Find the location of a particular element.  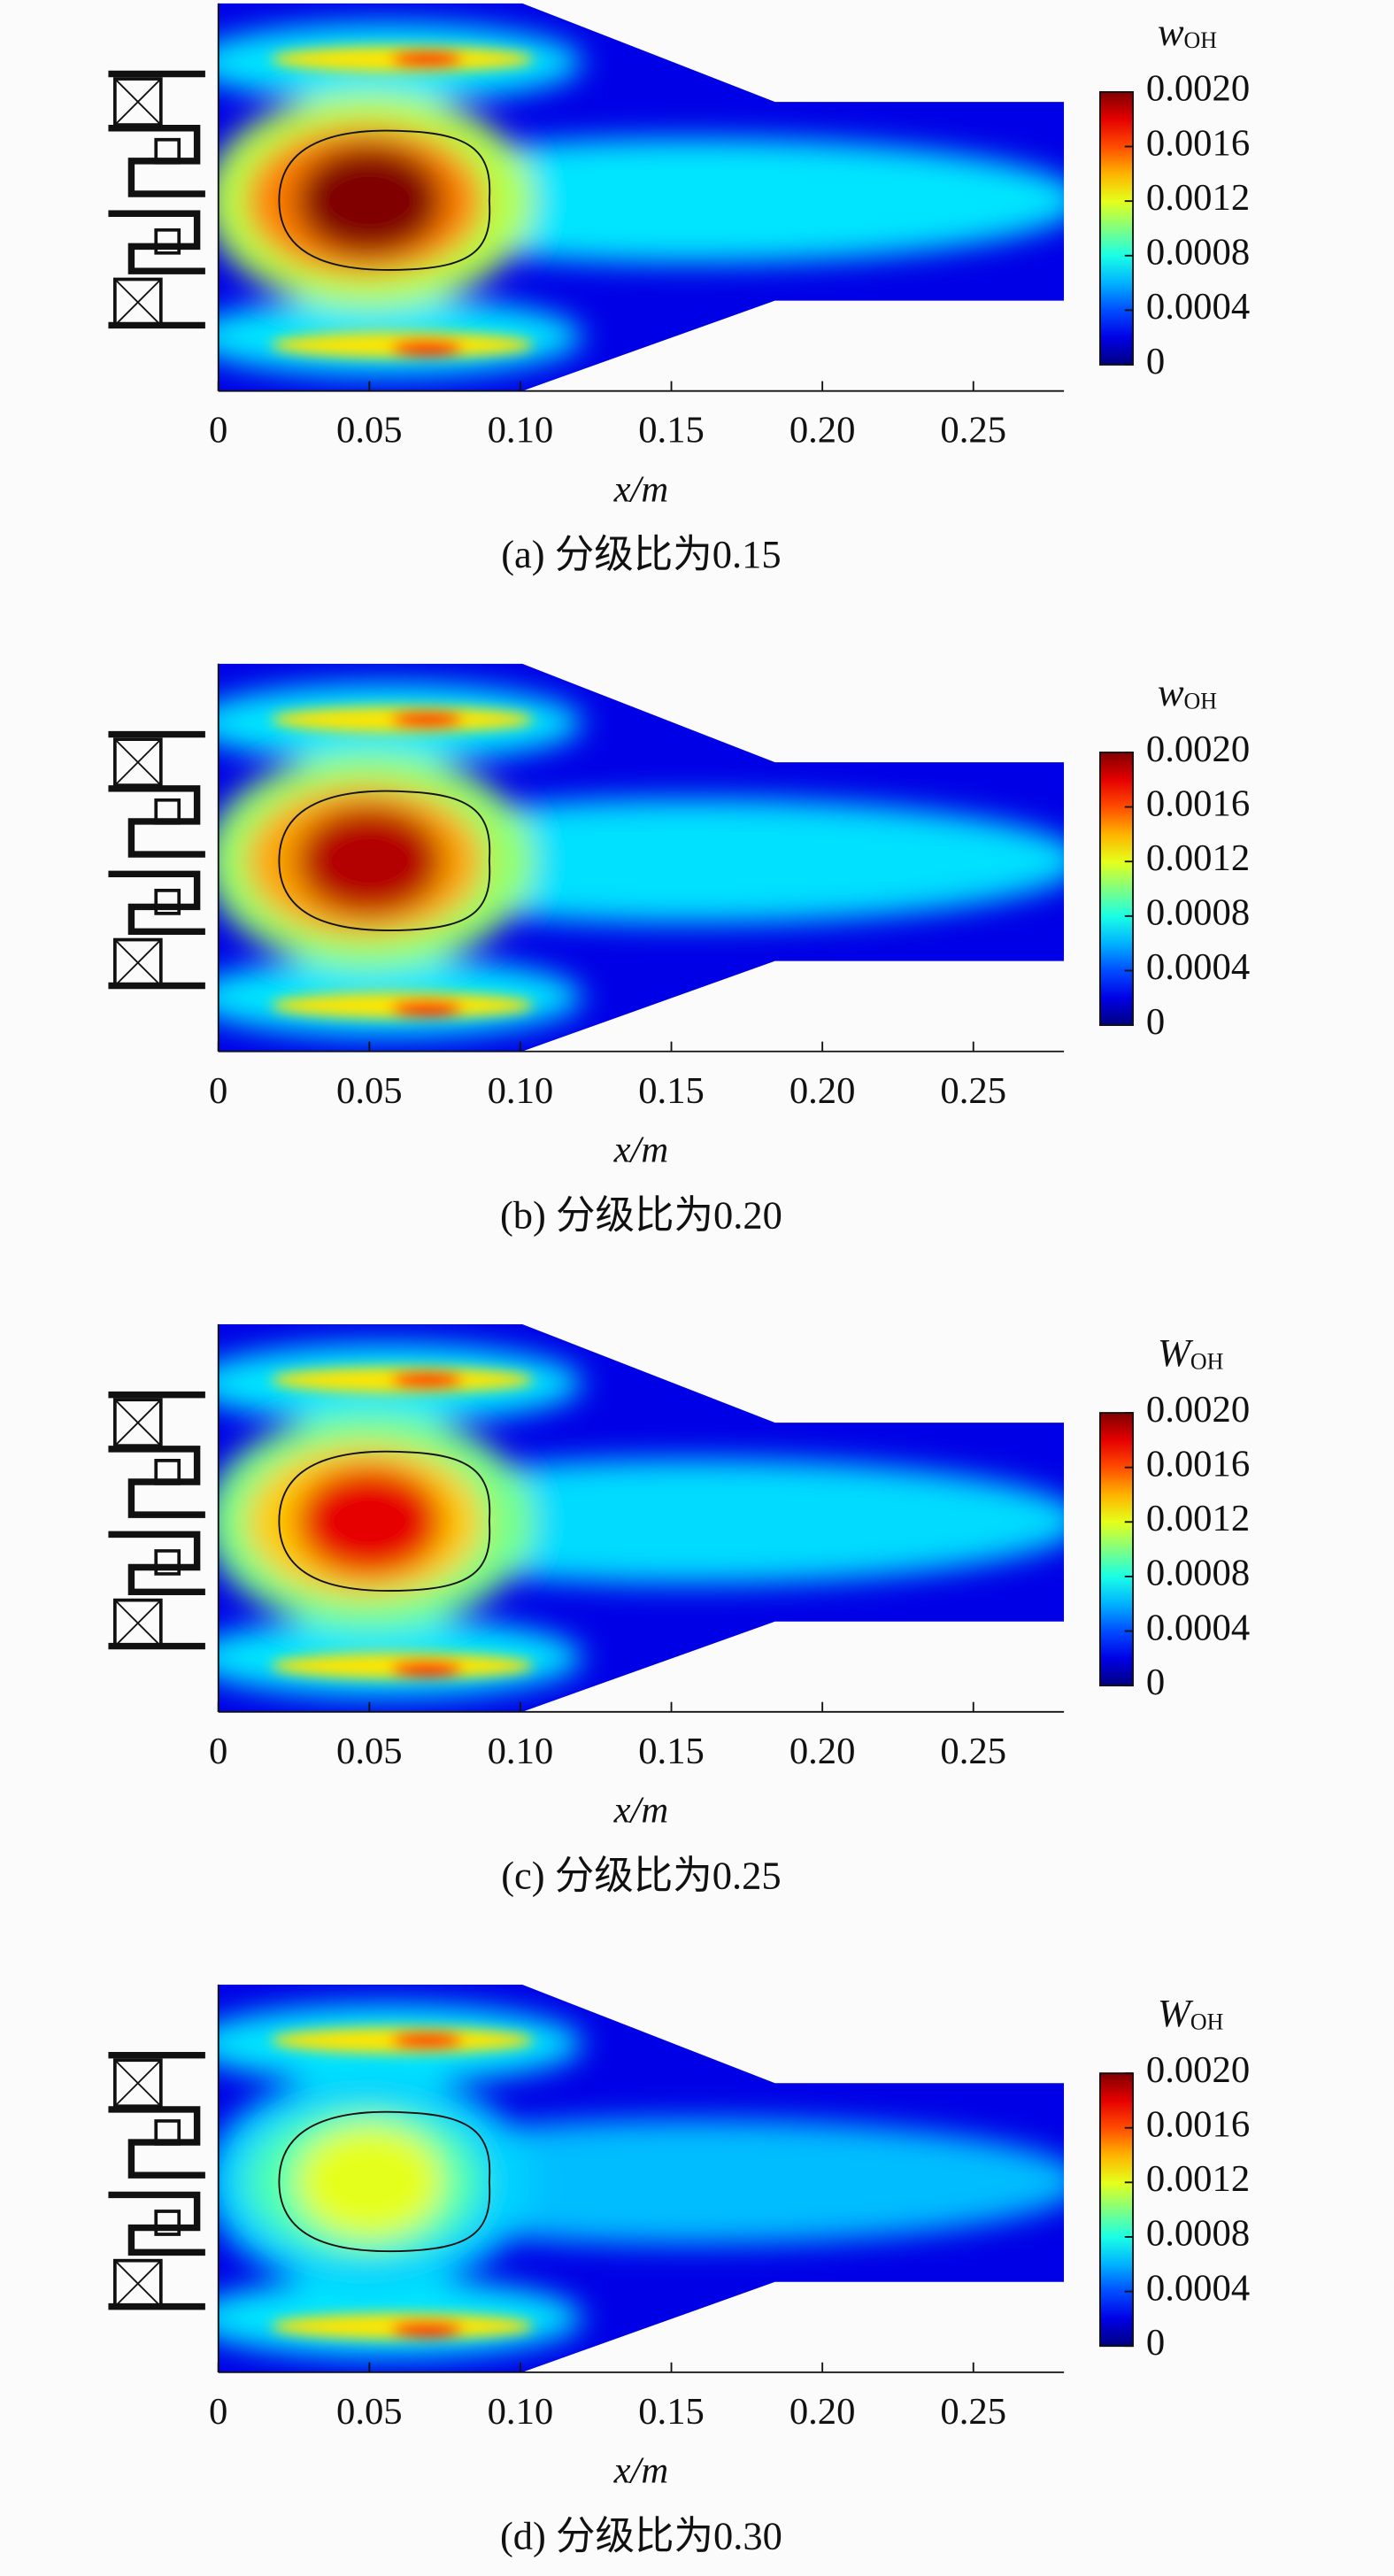

swirler-box is located at coordinates (138, 1423).